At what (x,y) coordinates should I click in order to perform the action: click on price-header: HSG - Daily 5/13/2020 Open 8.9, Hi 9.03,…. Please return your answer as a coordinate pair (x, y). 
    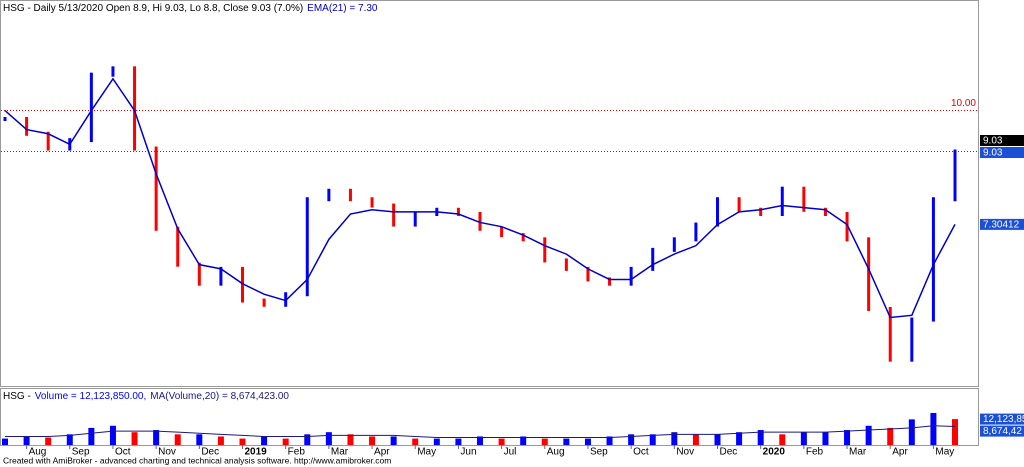
    Looking at the image, I should click on (190, 8).